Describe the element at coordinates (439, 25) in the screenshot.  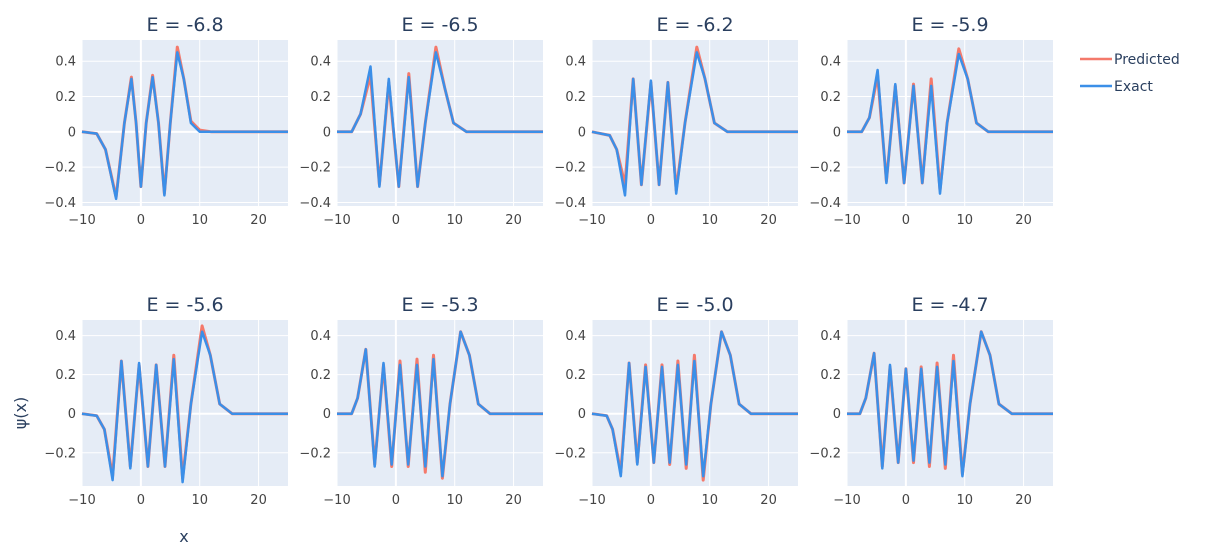
I see `subplot-title: E = -6.5` at that location.